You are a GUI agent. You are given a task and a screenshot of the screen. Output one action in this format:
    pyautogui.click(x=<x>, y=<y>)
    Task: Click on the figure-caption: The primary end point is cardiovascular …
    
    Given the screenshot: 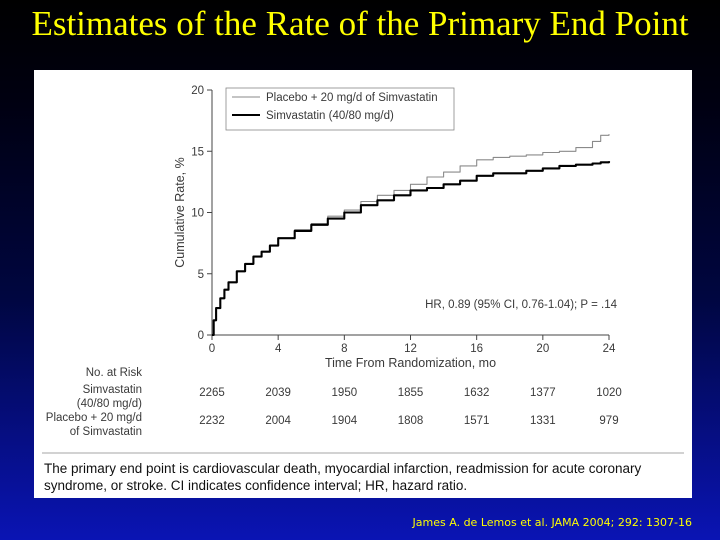 What is the action you would take?
    pyautogui.click(x=343, y=477)
    